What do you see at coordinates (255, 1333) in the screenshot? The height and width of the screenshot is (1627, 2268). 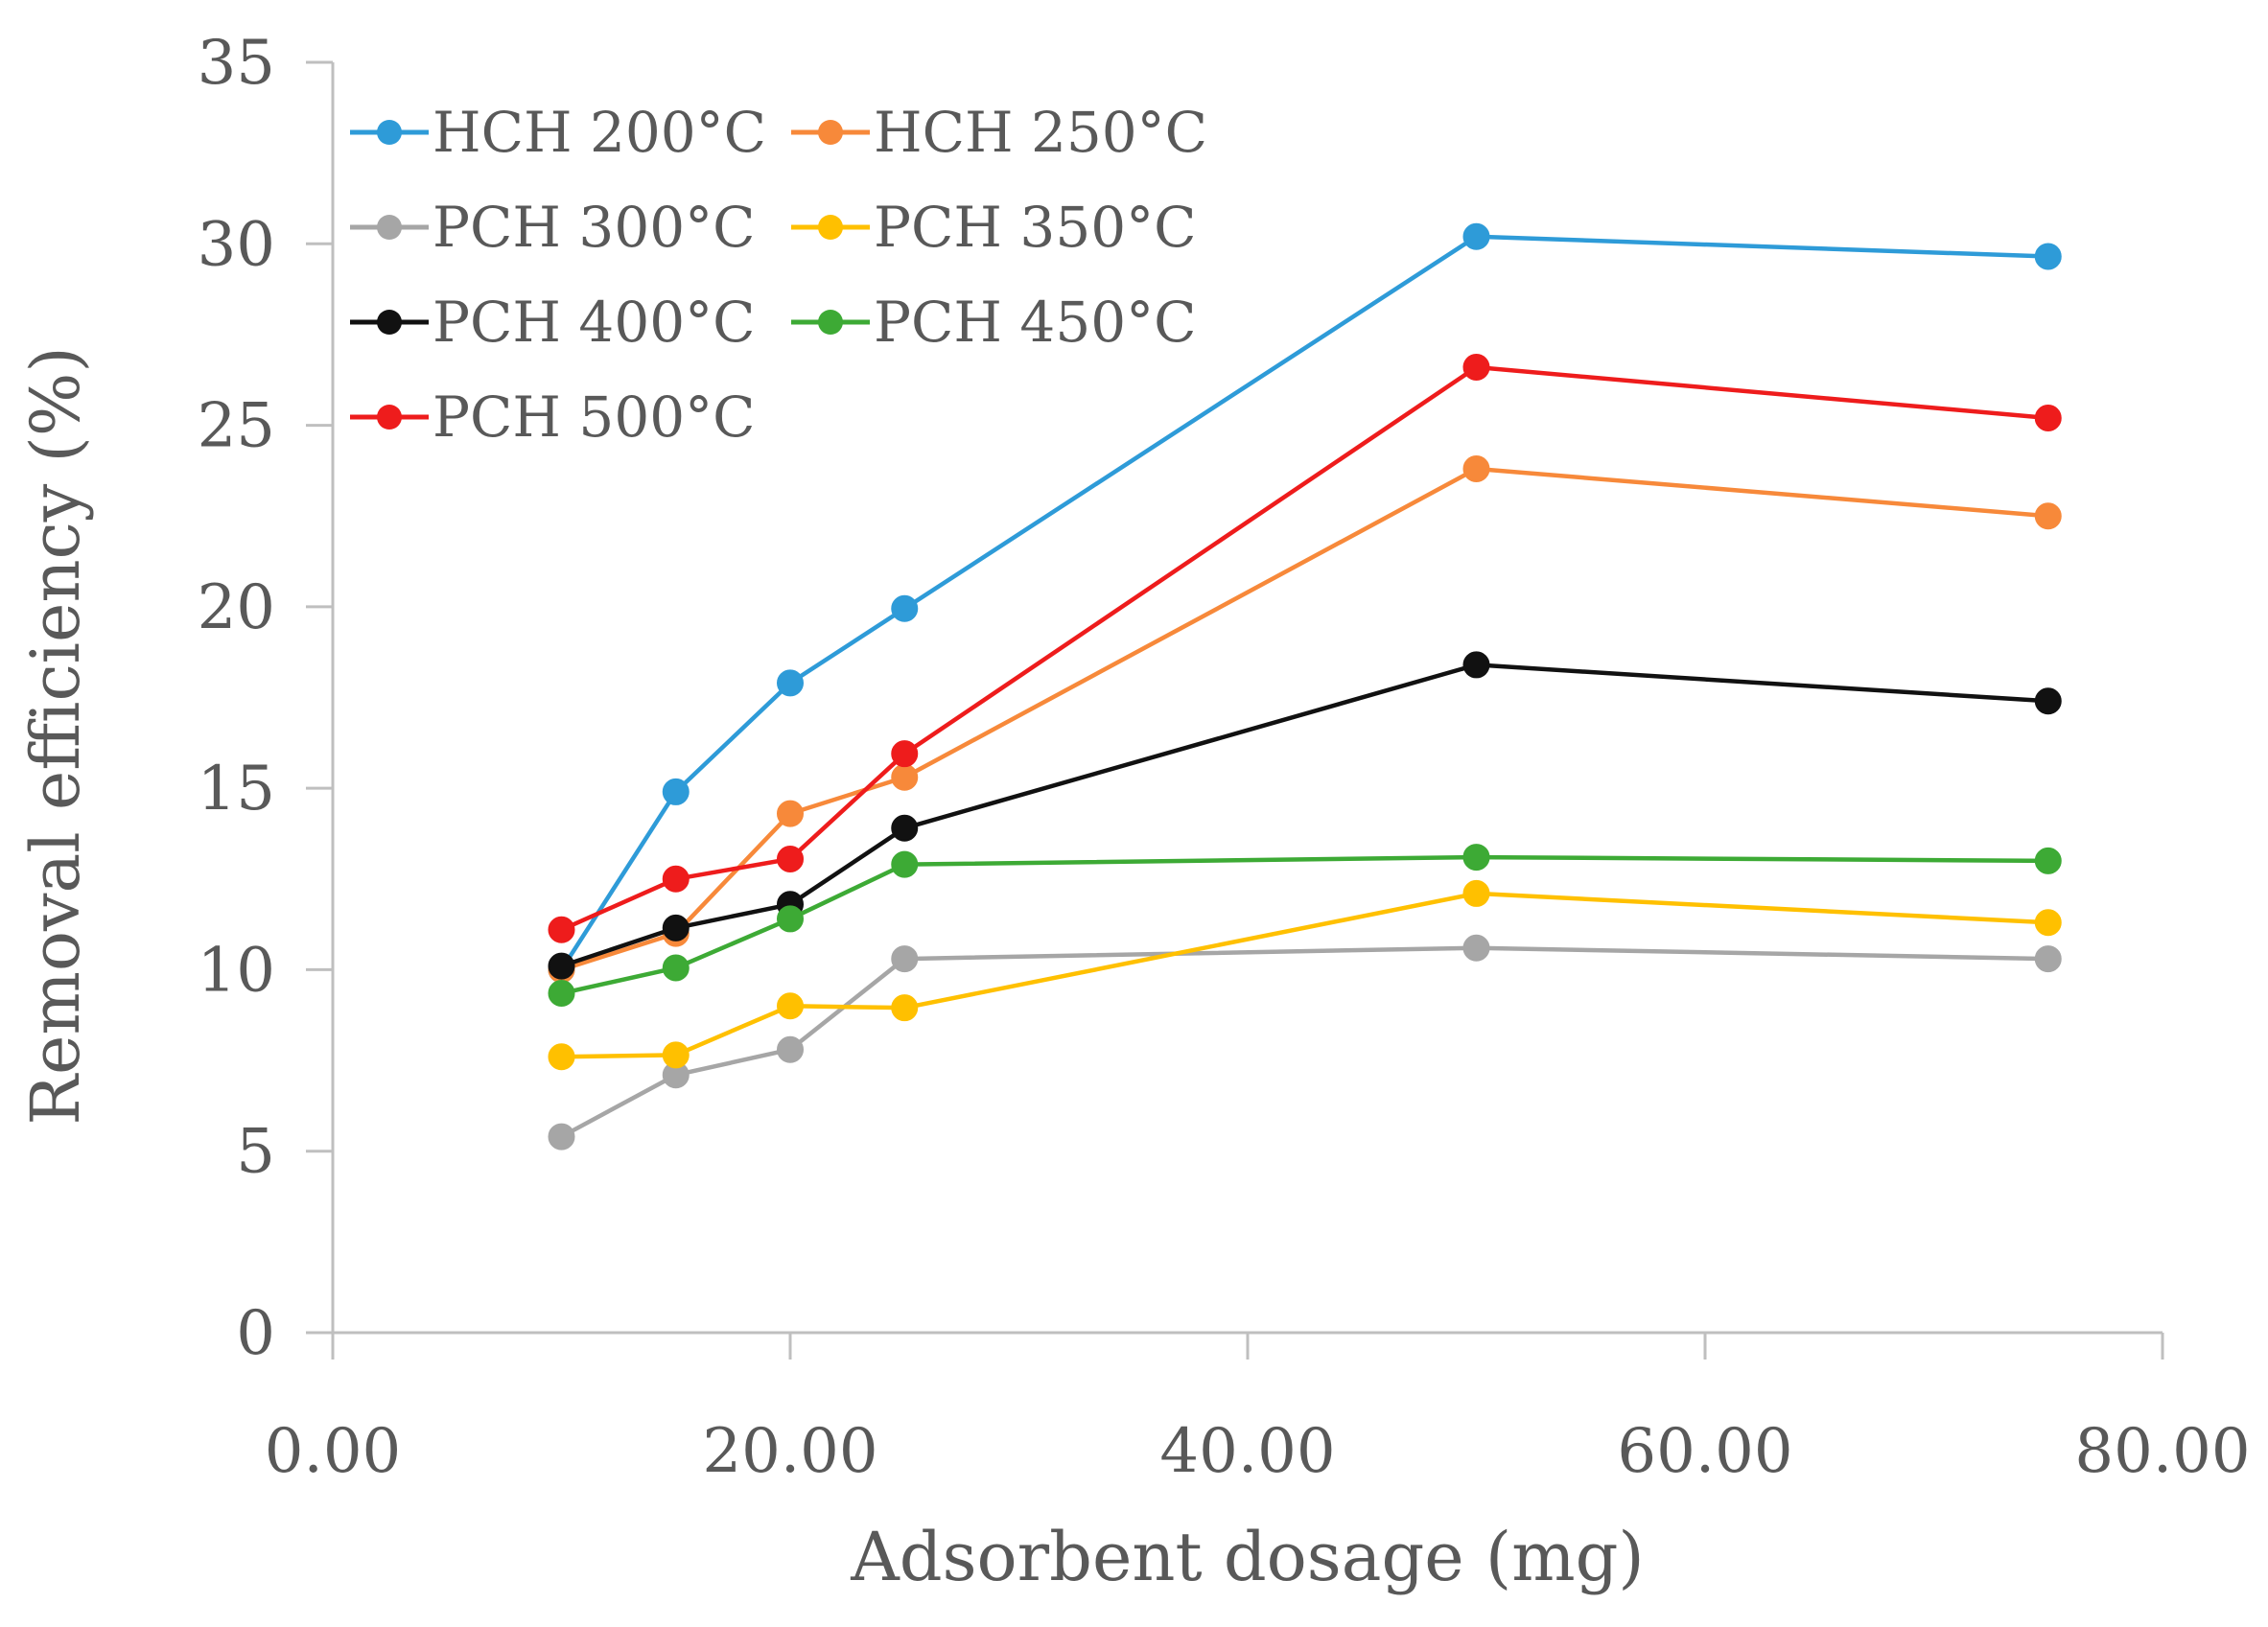 I see `y-tick-label: 0` at bounding box center [255, 1333].